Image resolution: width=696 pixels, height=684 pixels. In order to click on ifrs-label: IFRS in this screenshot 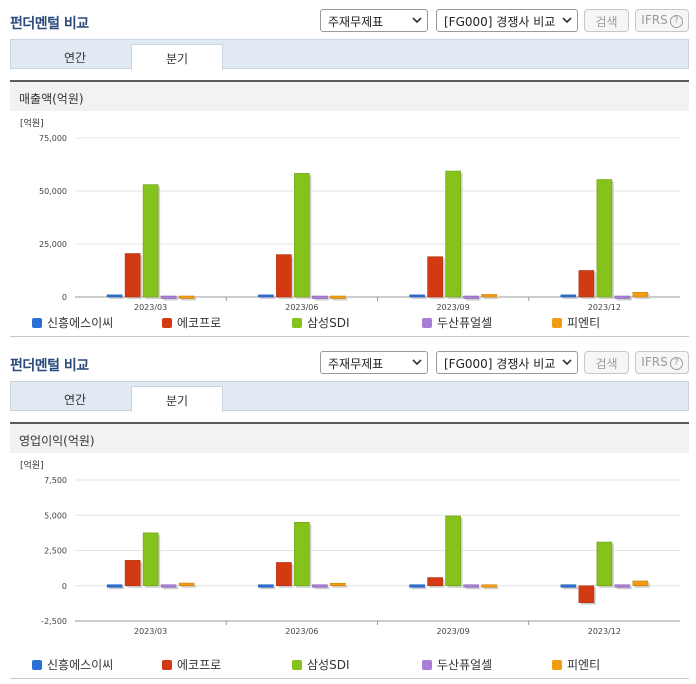, I will do `click(654, 362)`.